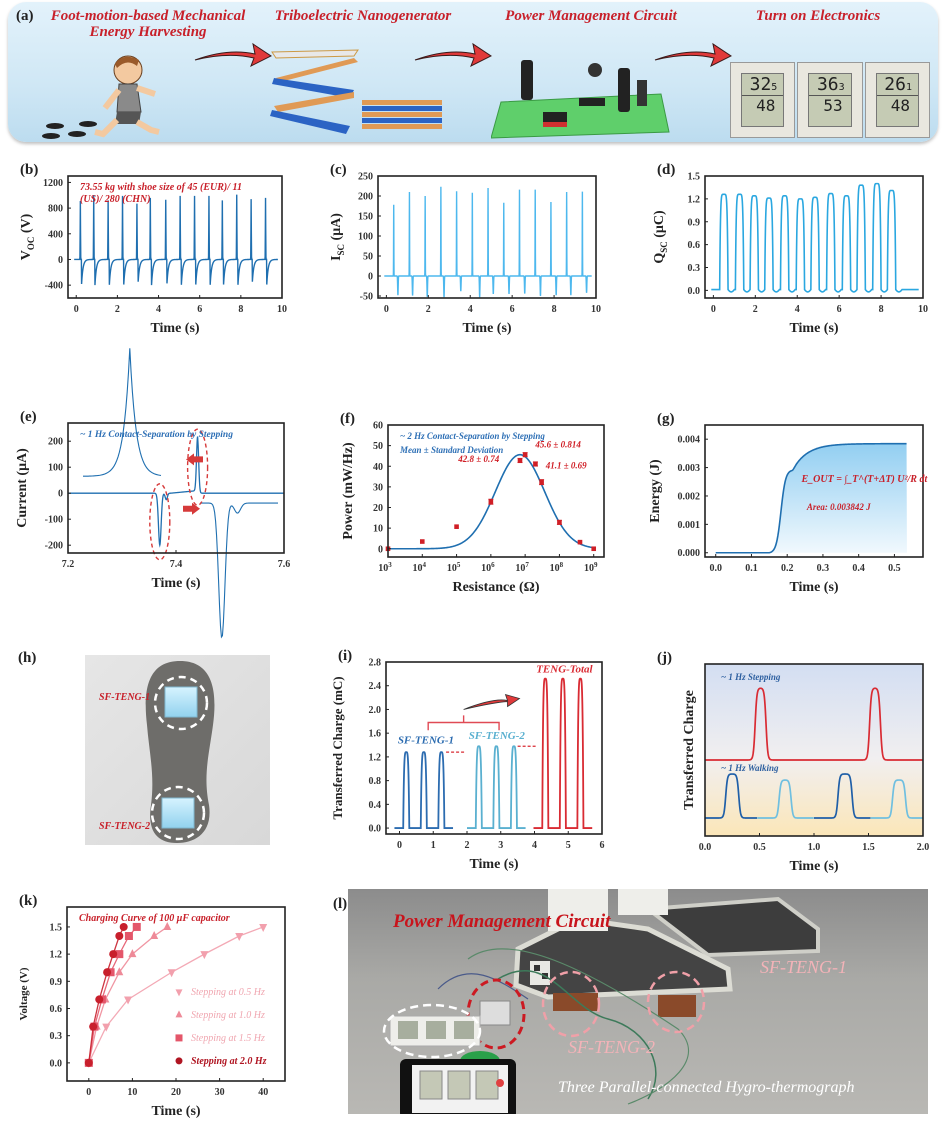 The image size is (944, 1121). I want to click on y-tick-label: 1.5, so click(56, 927).